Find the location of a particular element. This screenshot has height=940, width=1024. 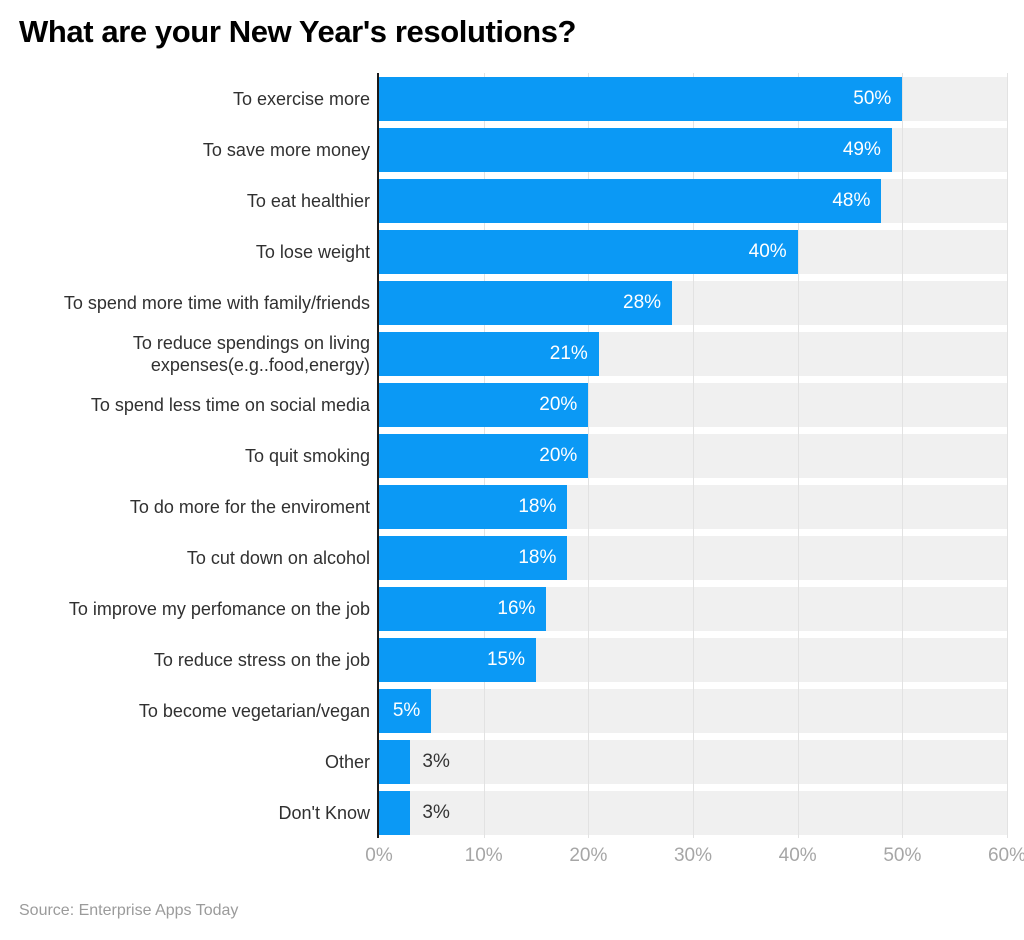

category-label: To spend less time on social media is located at coordinates (230, 404).